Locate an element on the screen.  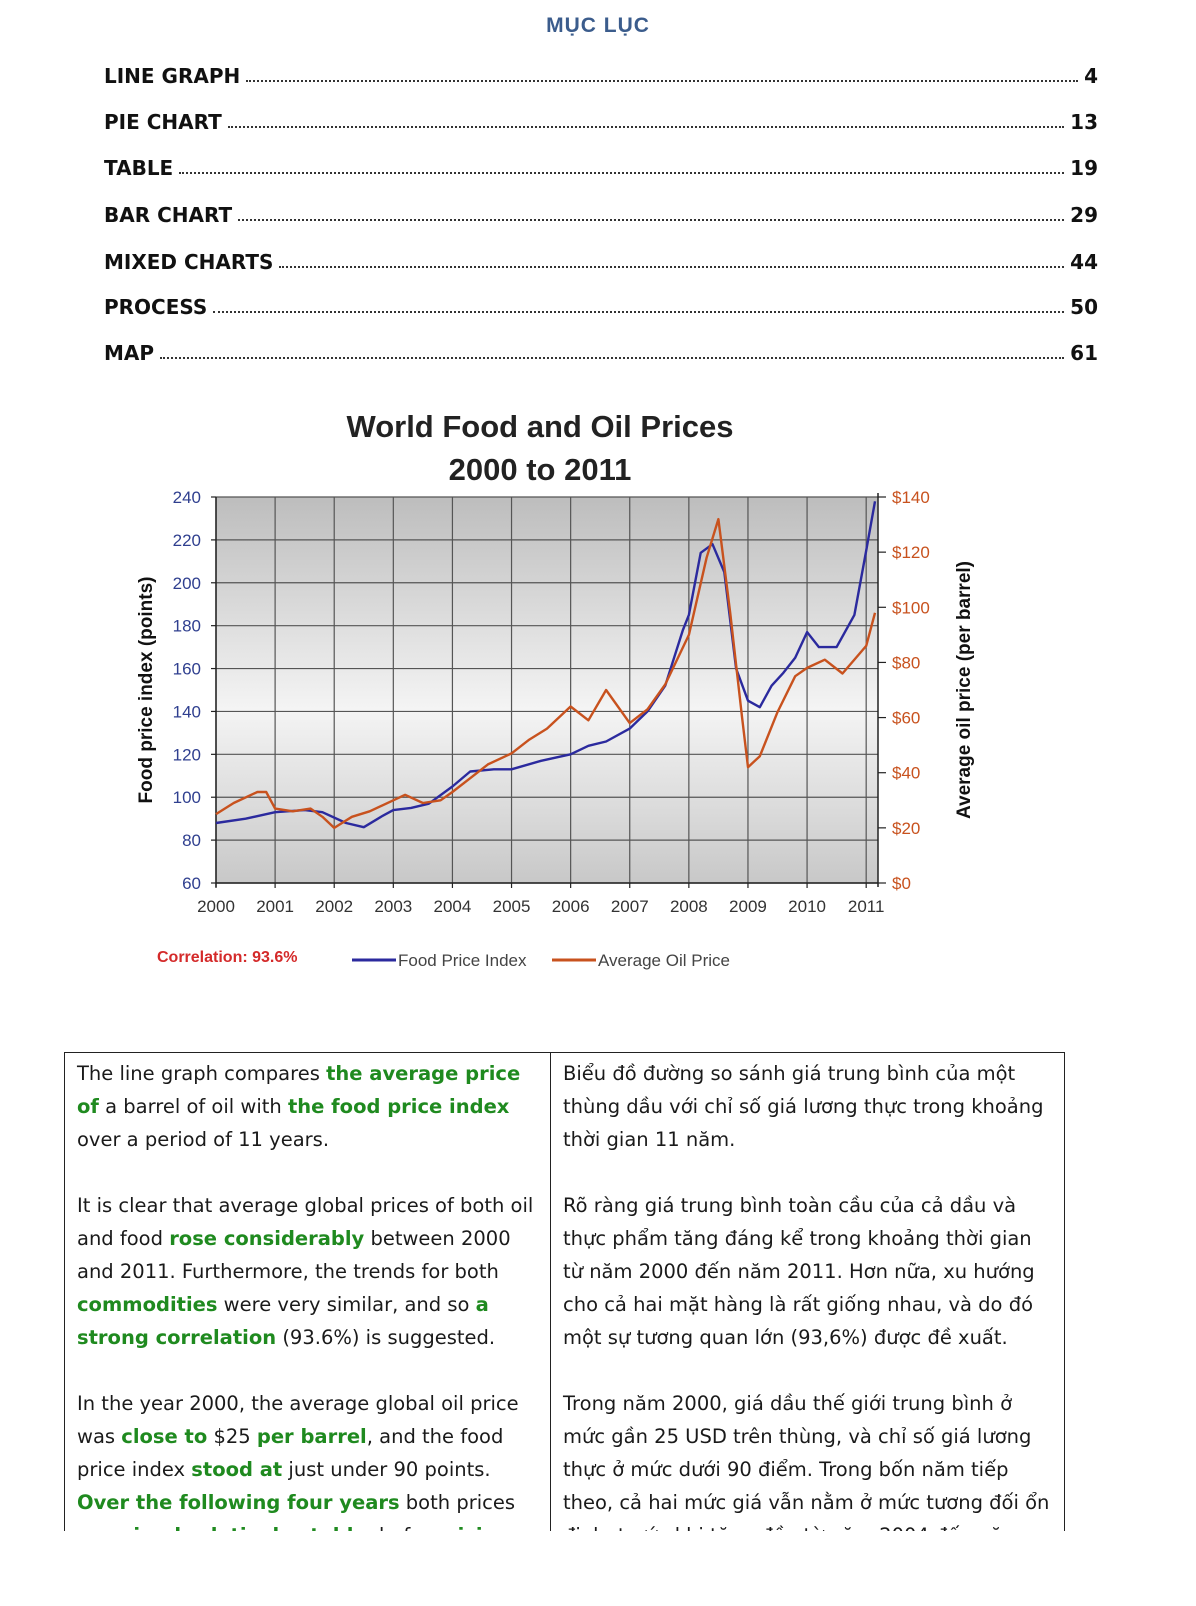
toc-entry-page: 4 is located at coordinates (1091, 76).